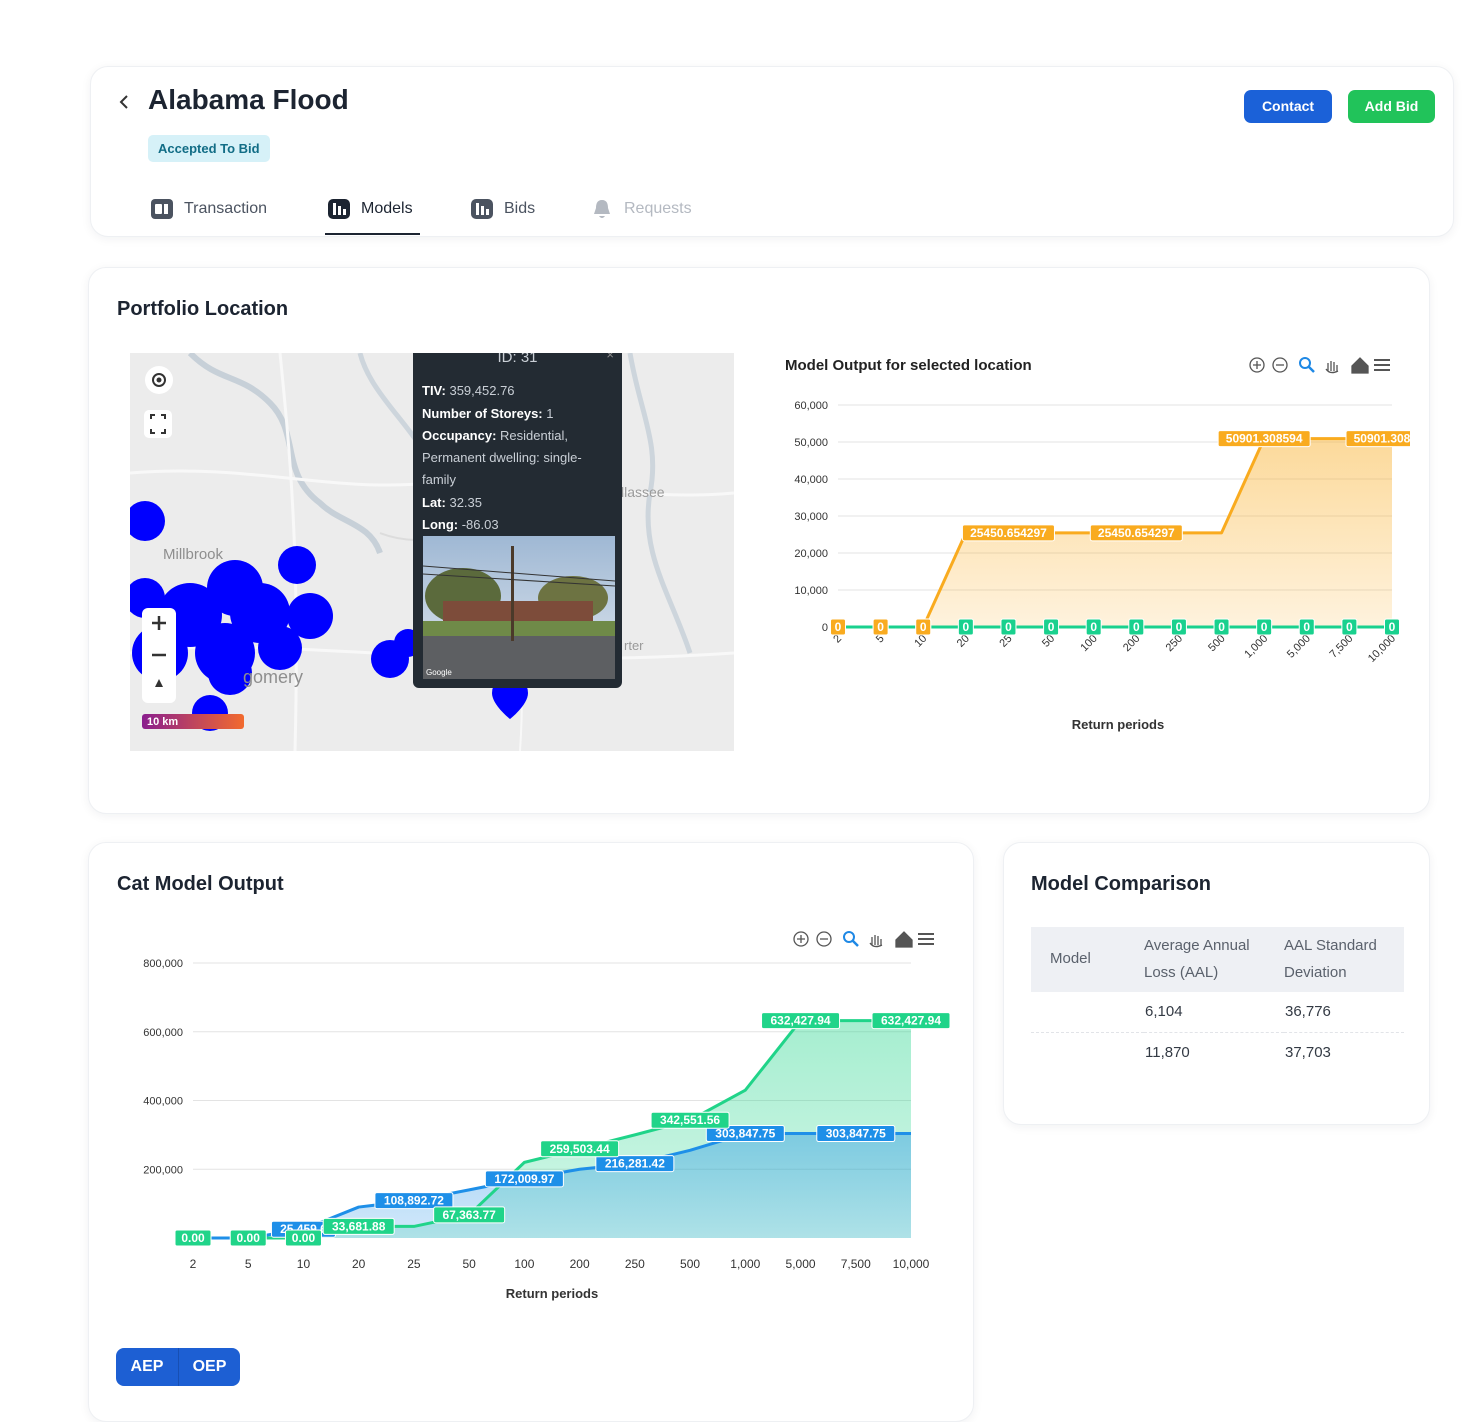 This screenshot has width=1480, height=1422. Describe the element at coordinates (1344, 1012) in the screenshot. I see `cell: 36,776` at that location.